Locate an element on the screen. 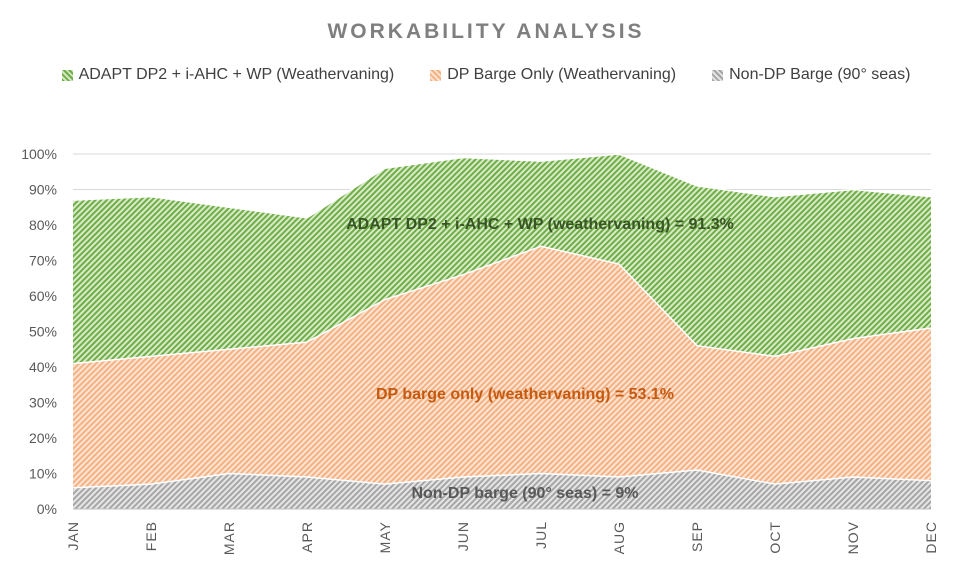 The image size is (972, 579). legend-item-non-dp: Non-DP Barge (90° seas) is located at coordinates (811, 75).